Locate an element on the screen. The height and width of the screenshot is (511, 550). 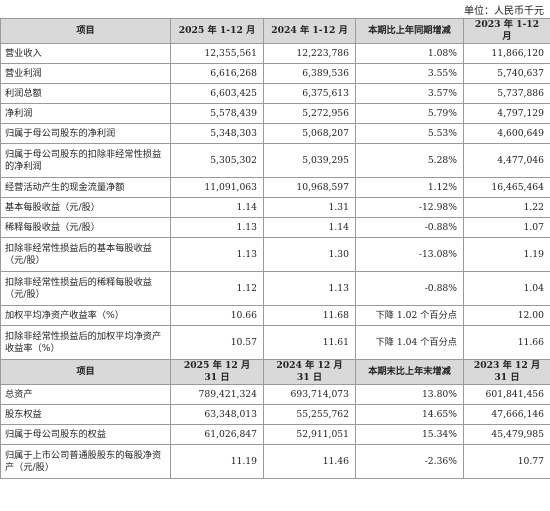
table-row: 股东权益 63,348,013 55,255,762 14.65% 47,666,146 is located at coordinates (275, 414).